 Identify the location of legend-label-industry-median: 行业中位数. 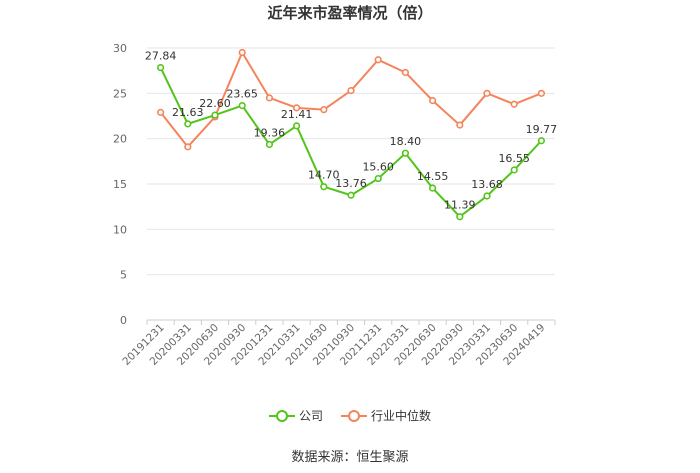
(401, 416).